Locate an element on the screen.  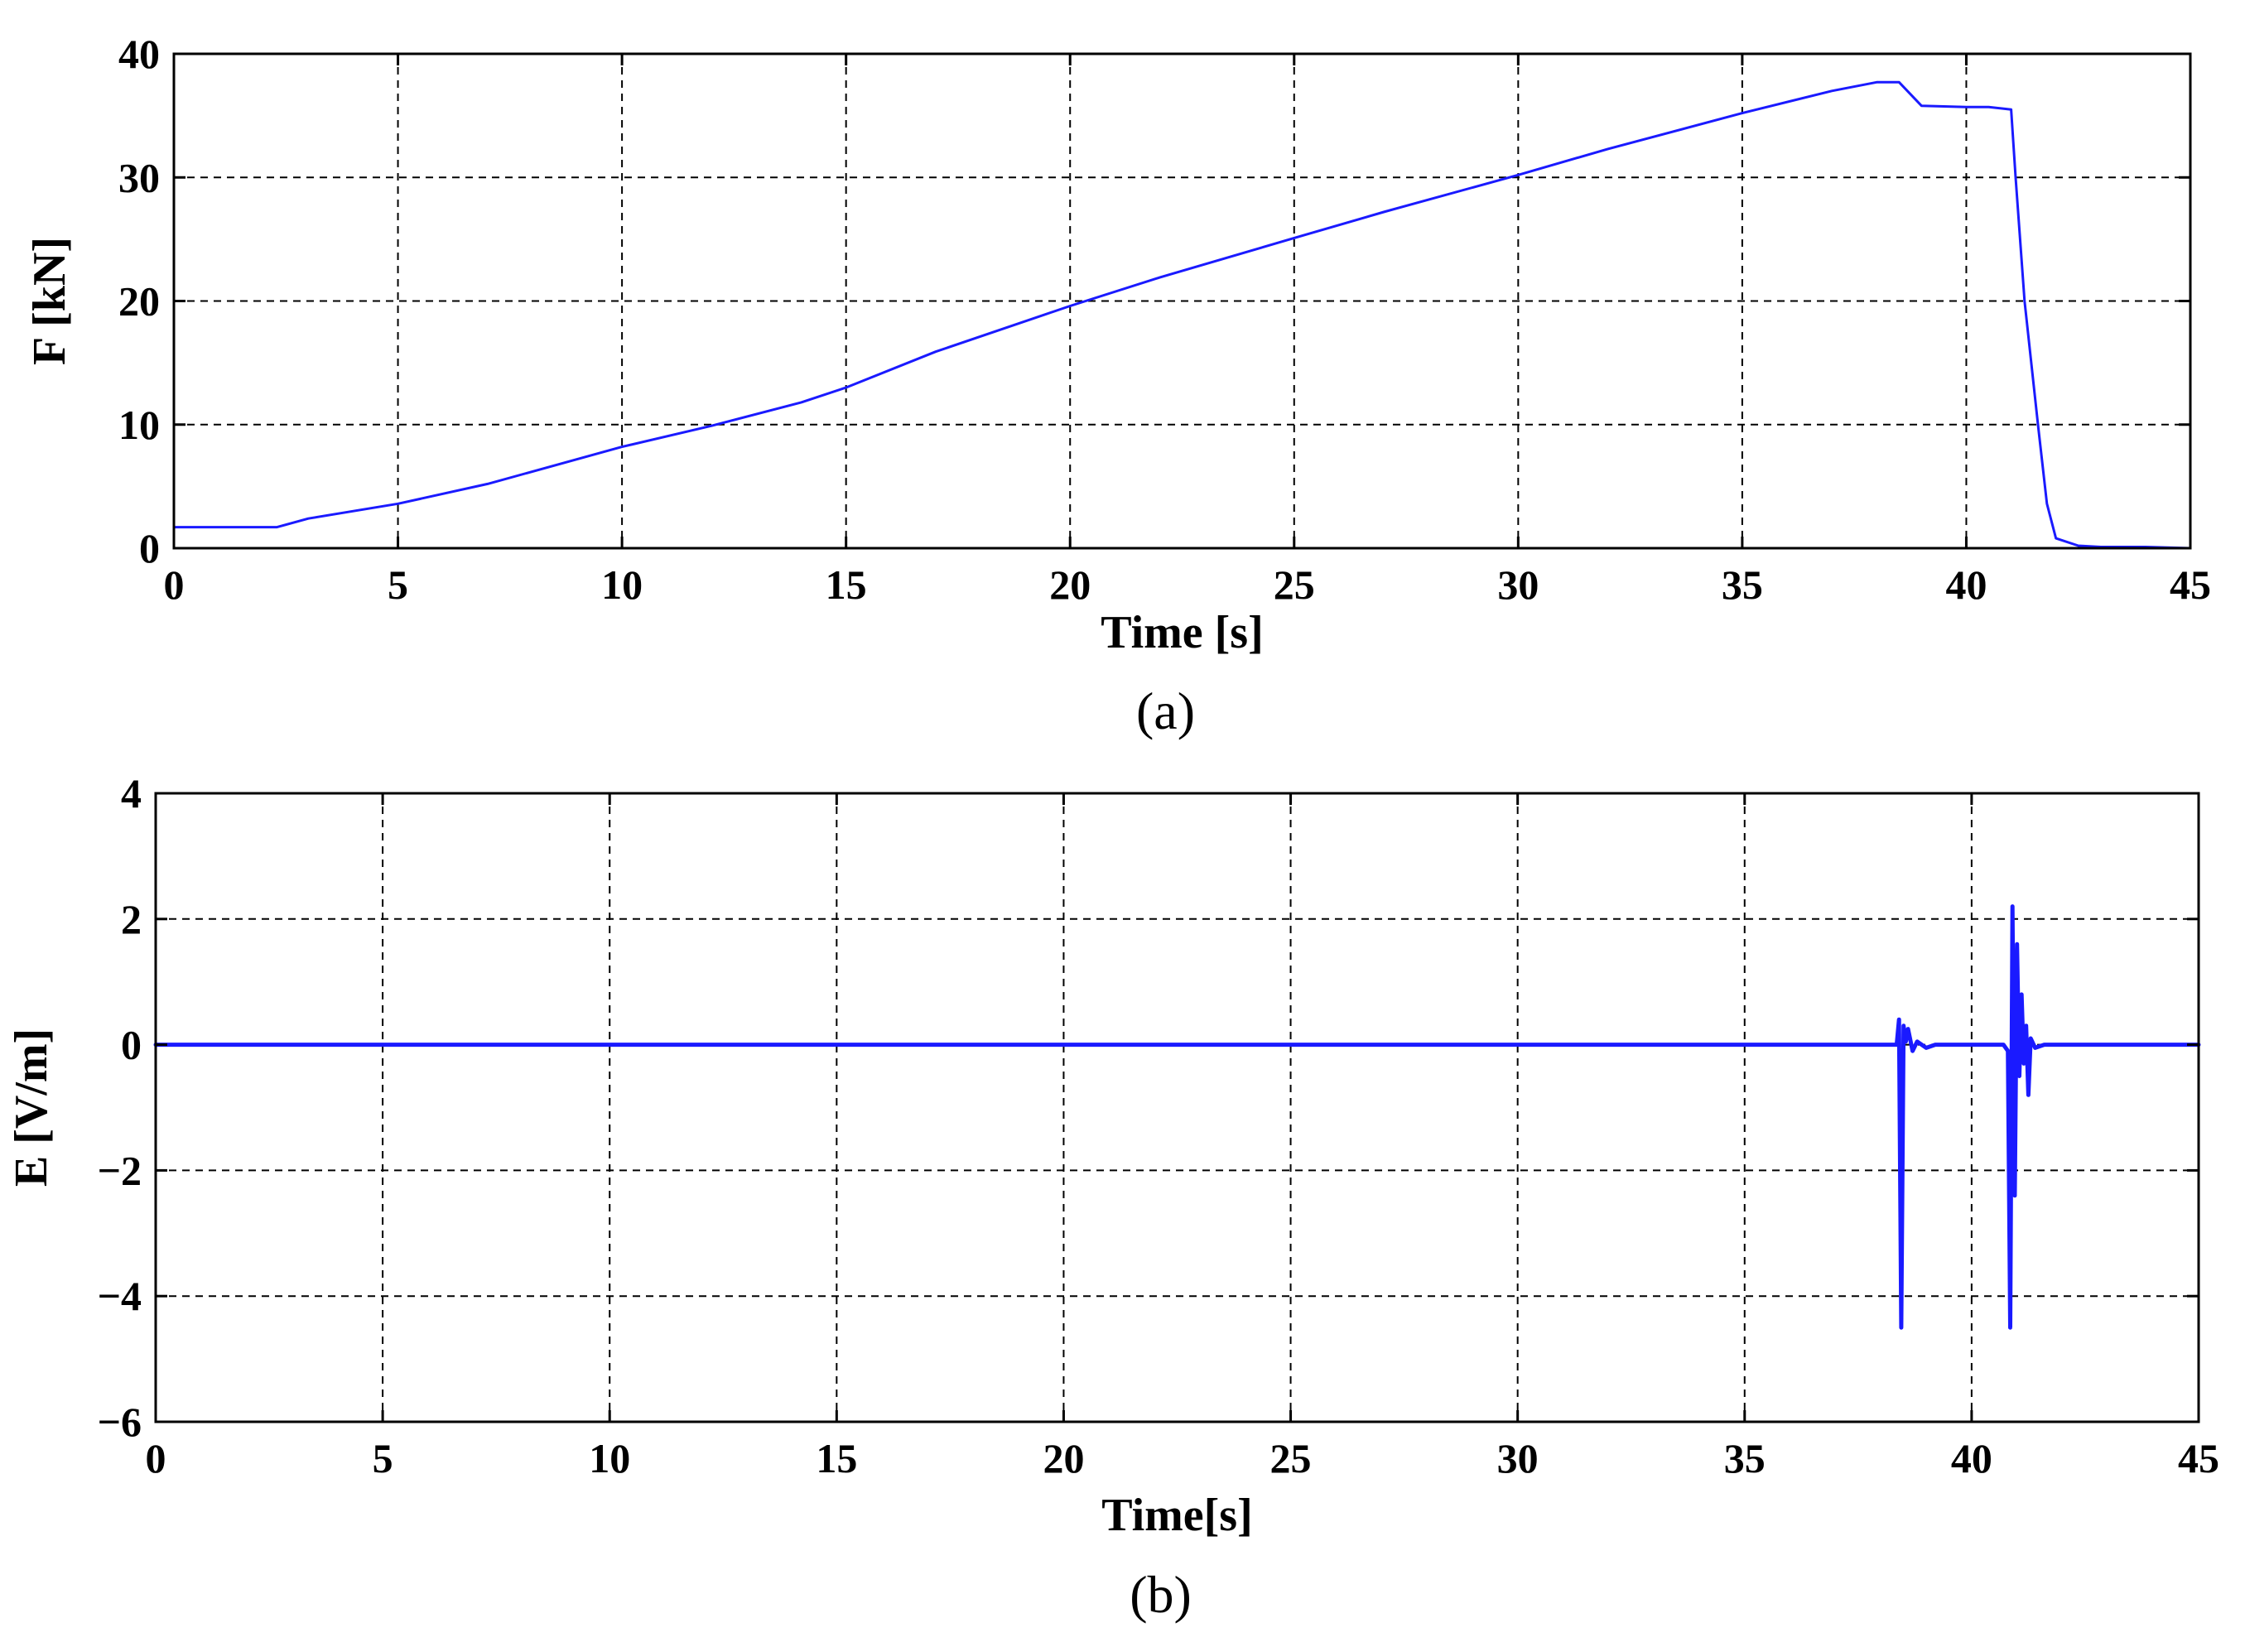
y-tick-label: 20 is located at coordinates (139, 301).